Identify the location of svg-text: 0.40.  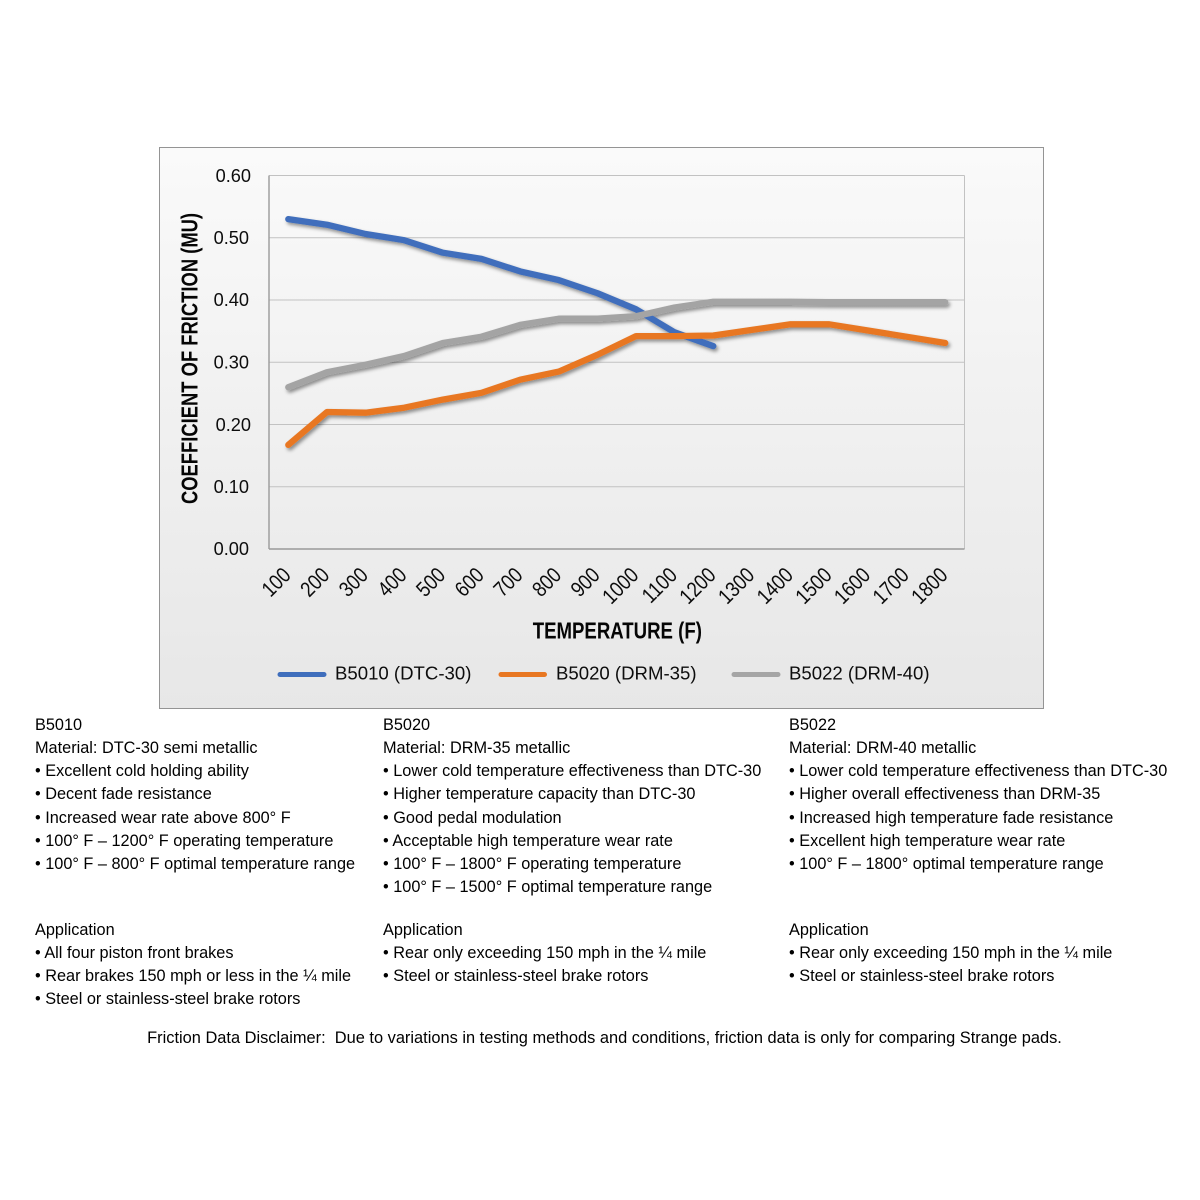
(231, 300).